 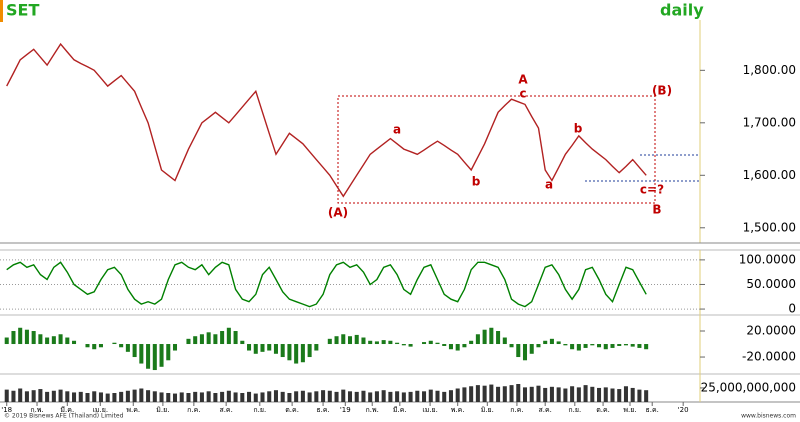 I want to click on website: www.bisnews.com, so click(x=768, y=416).